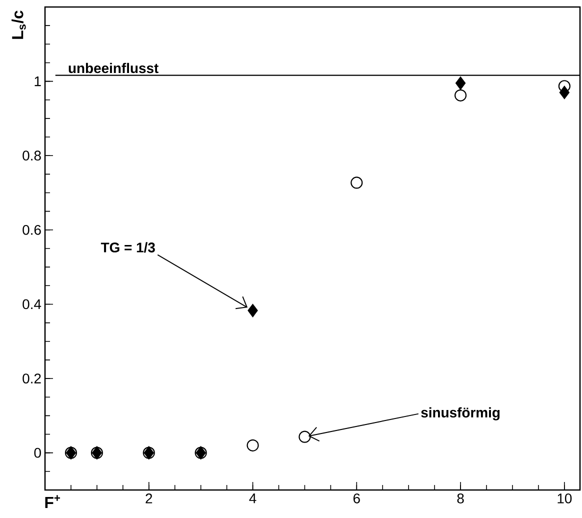  Describe the element at coordinates (460, 413) in the screenshot. I see `annotation: sinusförmig` at that location.